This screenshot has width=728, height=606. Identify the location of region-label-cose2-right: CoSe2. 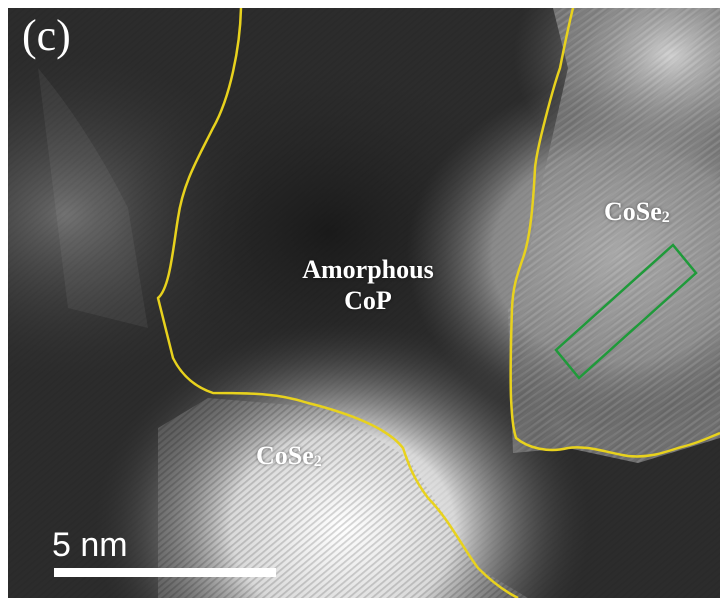
(637, 211).